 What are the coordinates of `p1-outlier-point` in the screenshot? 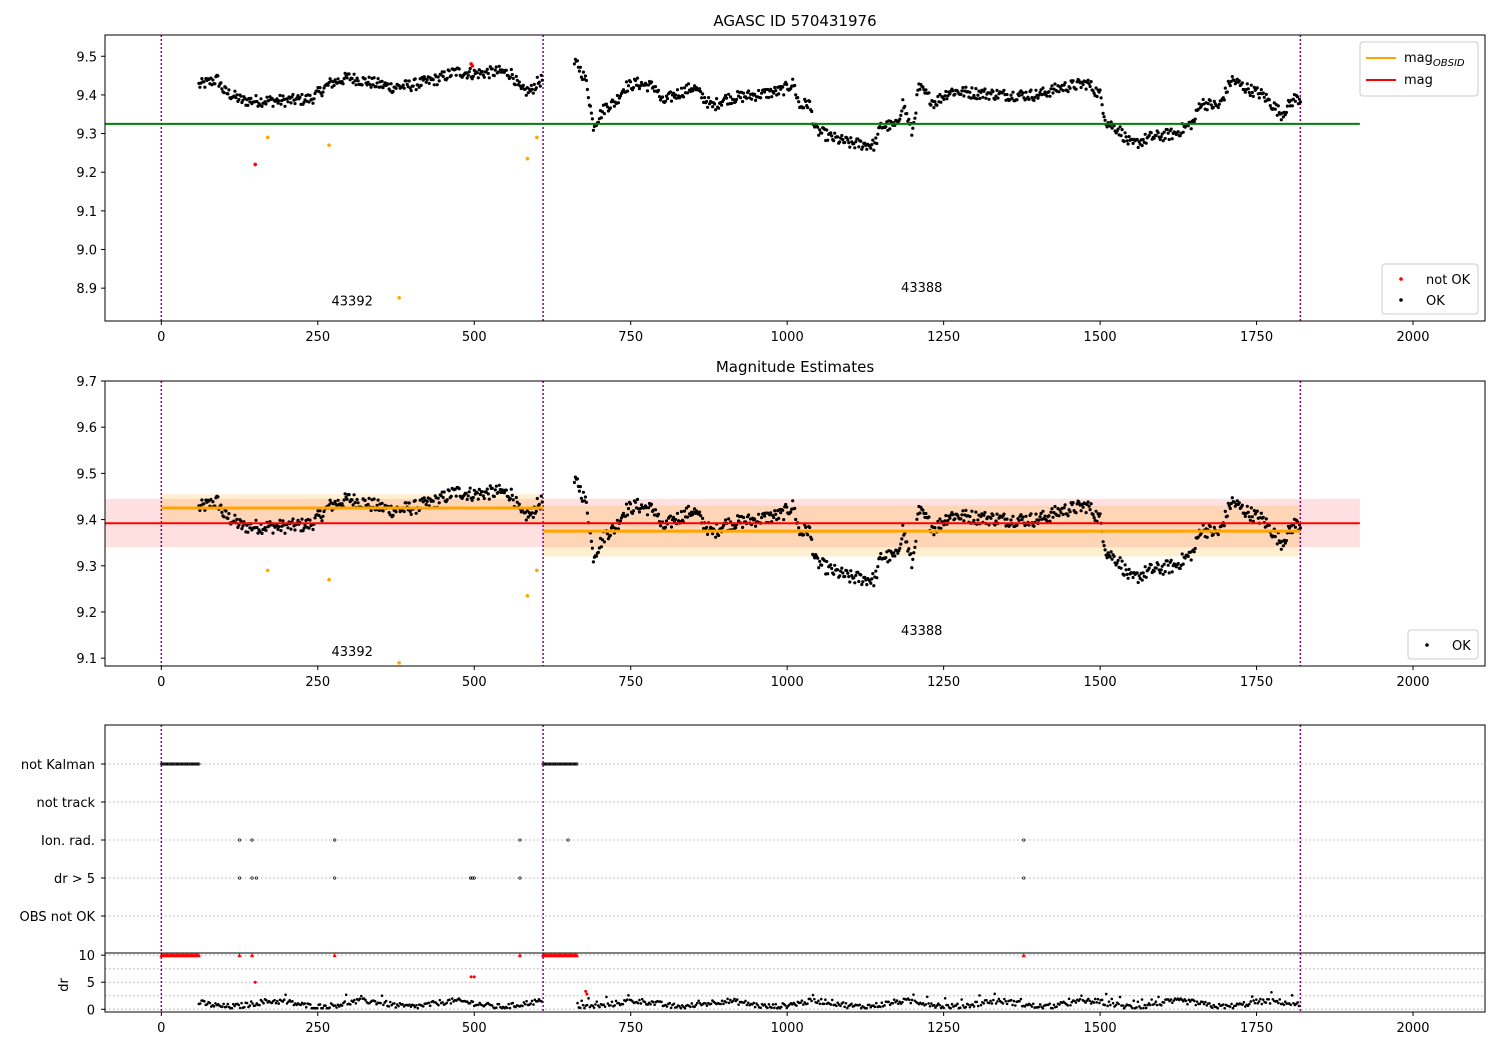 It's located at (537, 137).